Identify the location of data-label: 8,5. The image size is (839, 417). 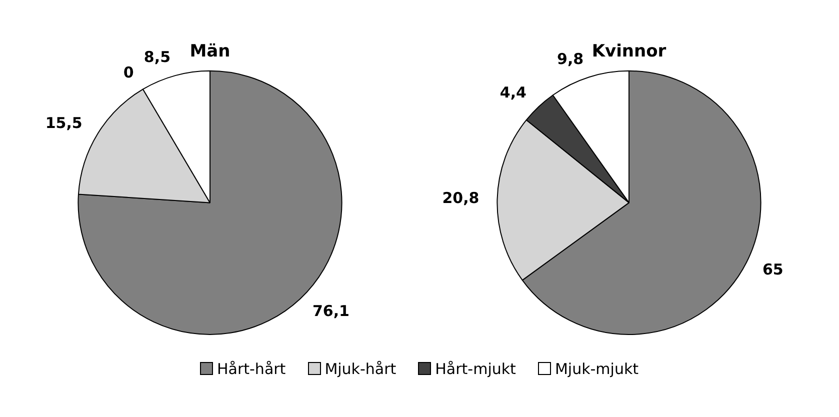
(157, 57).